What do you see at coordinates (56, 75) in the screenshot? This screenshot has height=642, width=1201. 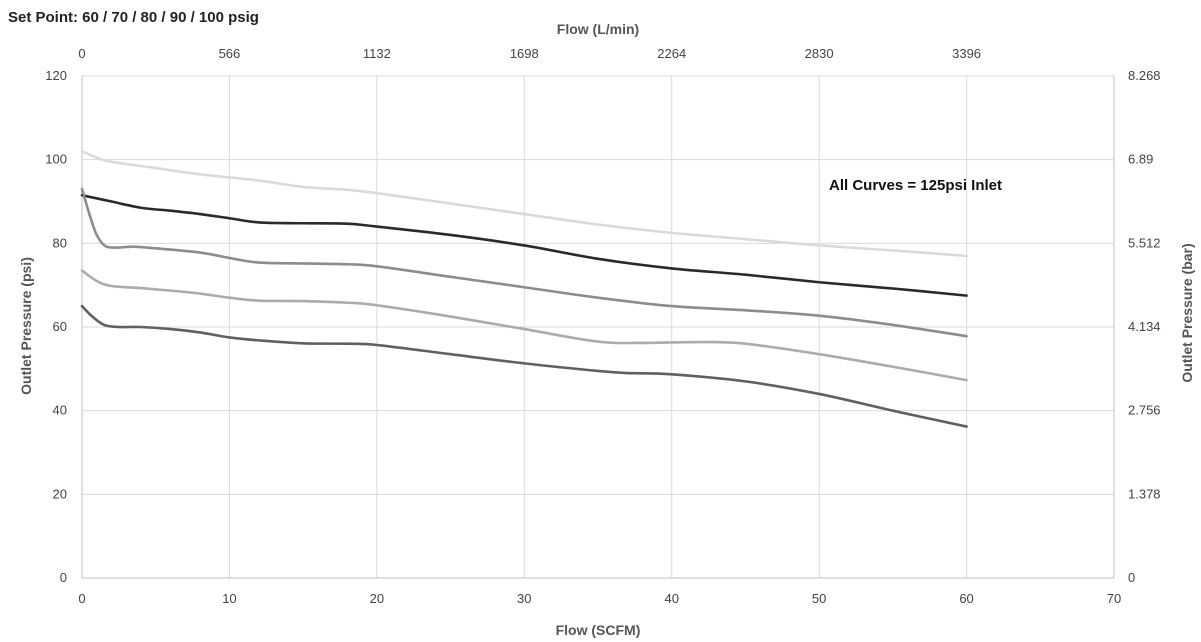 I see `y-tick-label: 120` at bounding box center [56, 75].